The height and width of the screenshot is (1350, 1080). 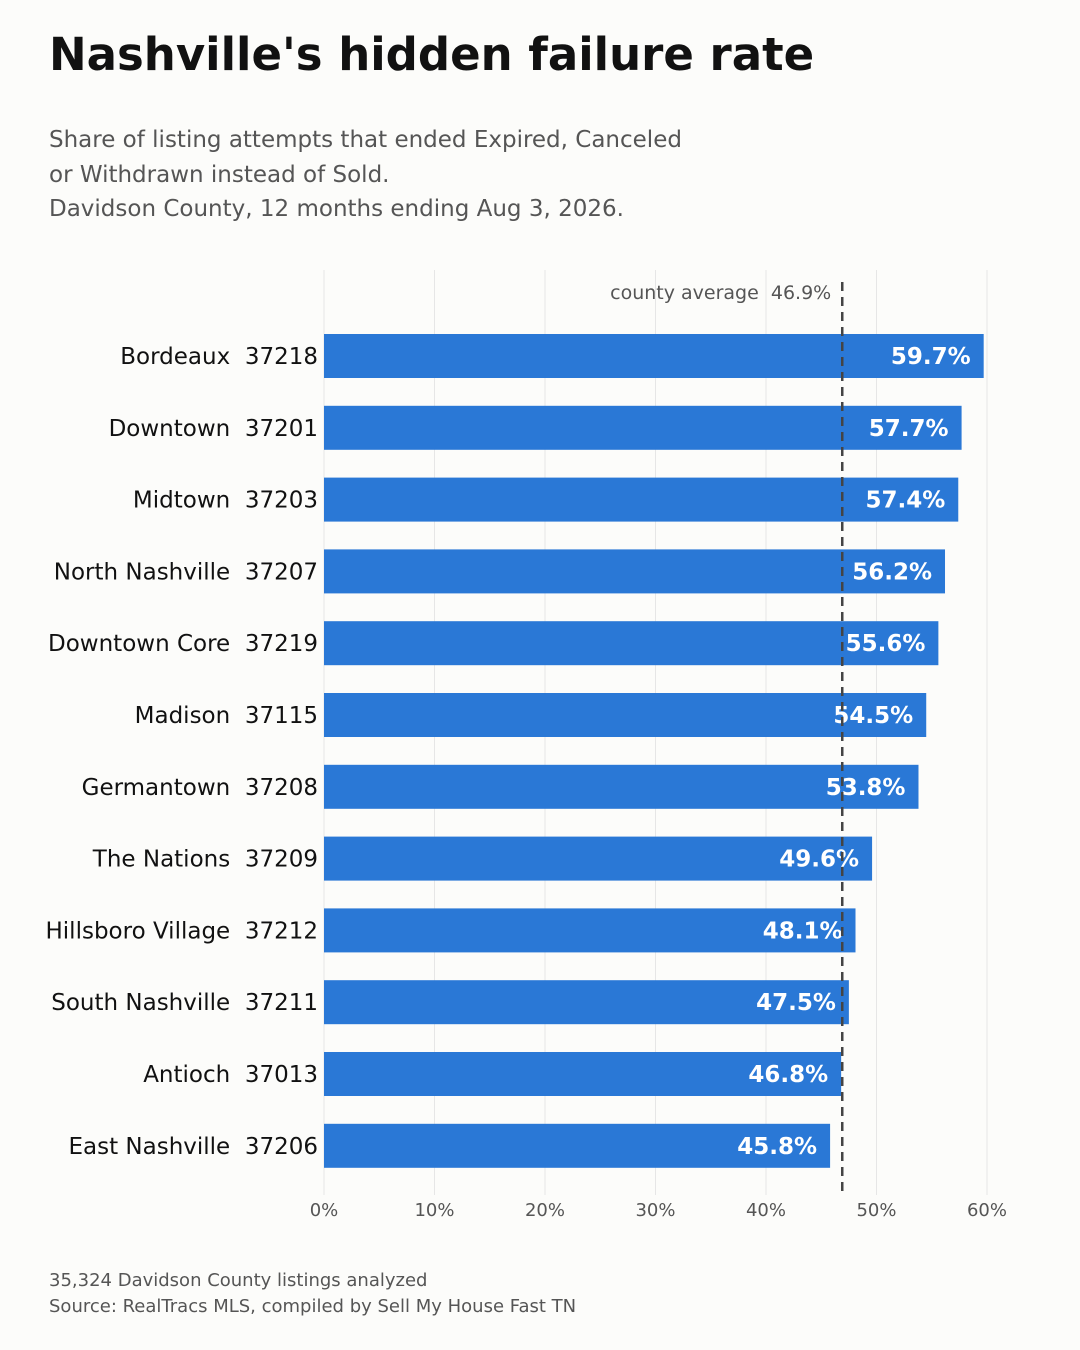 I want to click on category-label: Downtown 37201, so click(x=213, y=429).